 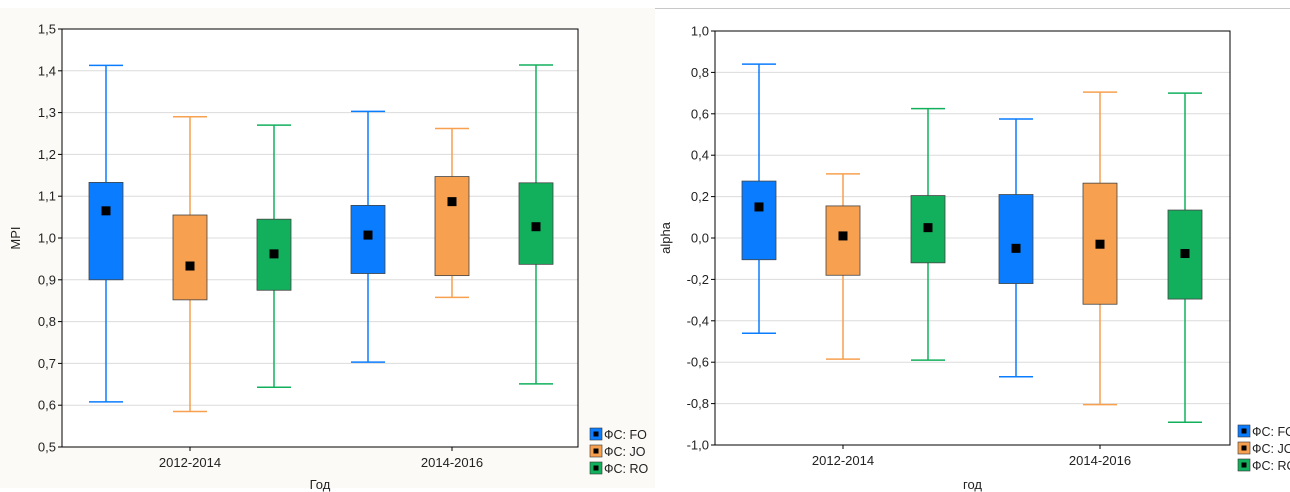 I want to click on y-tick-label: 1,3, so click(x=47, y=112).